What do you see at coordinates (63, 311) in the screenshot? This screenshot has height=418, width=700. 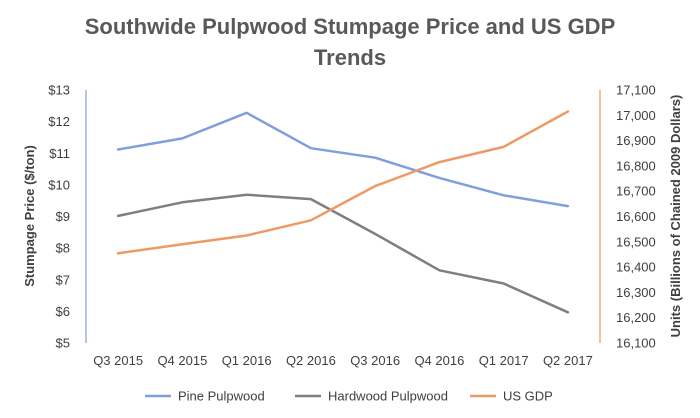 I see `left-tick-label: $6` at bounding box center [63, 311].